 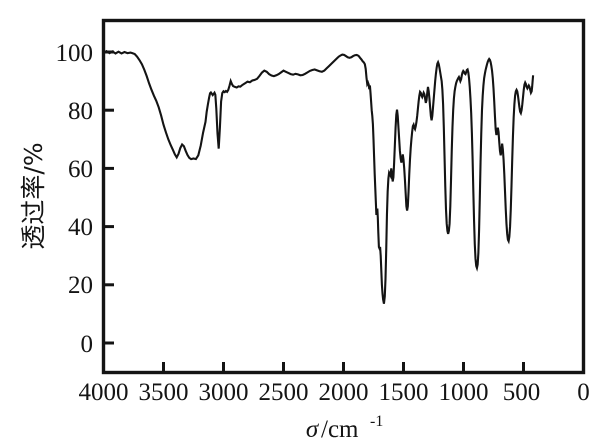 I want to click on x-tick-label-4000: 4000, so click(x=104, y=392).